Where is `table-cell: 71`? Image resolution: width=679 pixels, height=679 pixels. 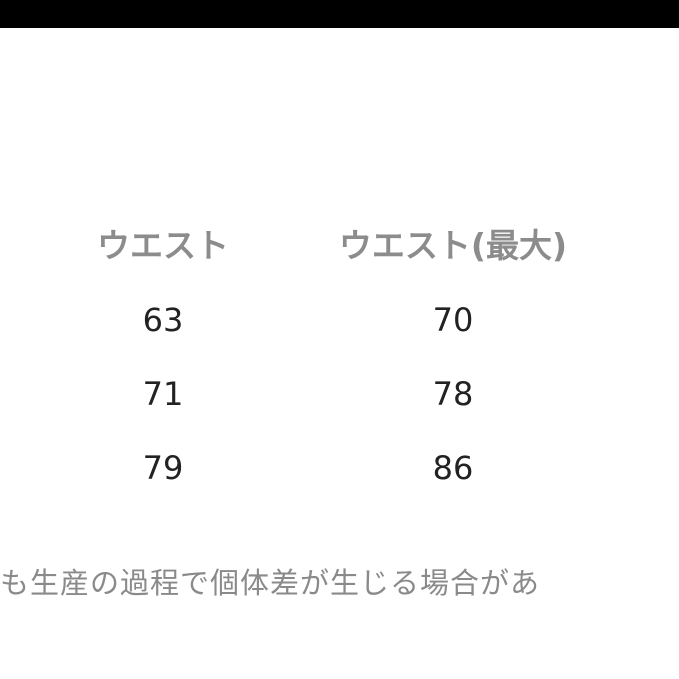
table-cell: 71 is located at coordinates (163, 394).